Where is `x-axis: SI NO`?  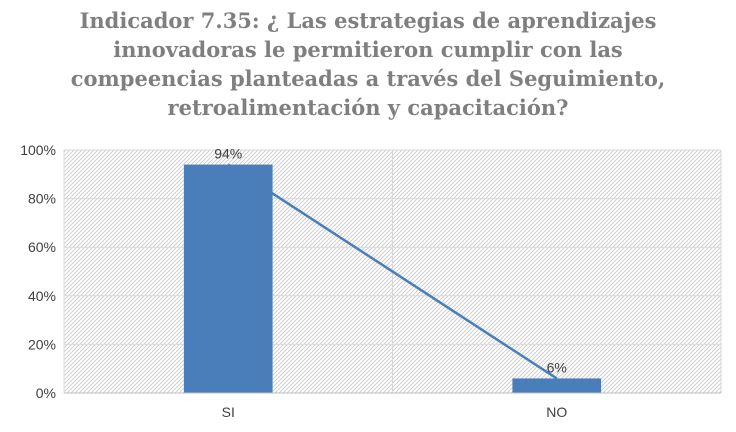
x-axis: SI NO is located at coordinates (392, 406).